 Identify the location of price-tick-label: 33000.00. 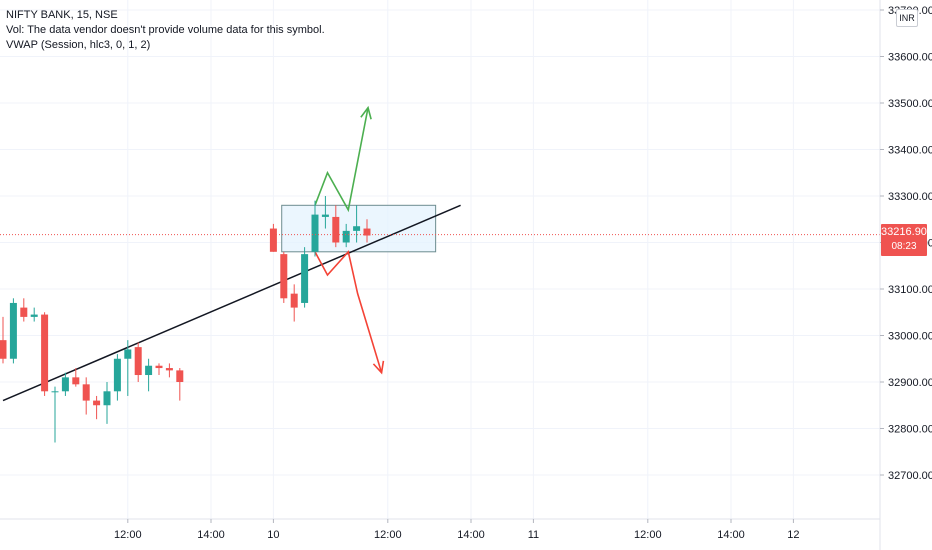
(910, 337).